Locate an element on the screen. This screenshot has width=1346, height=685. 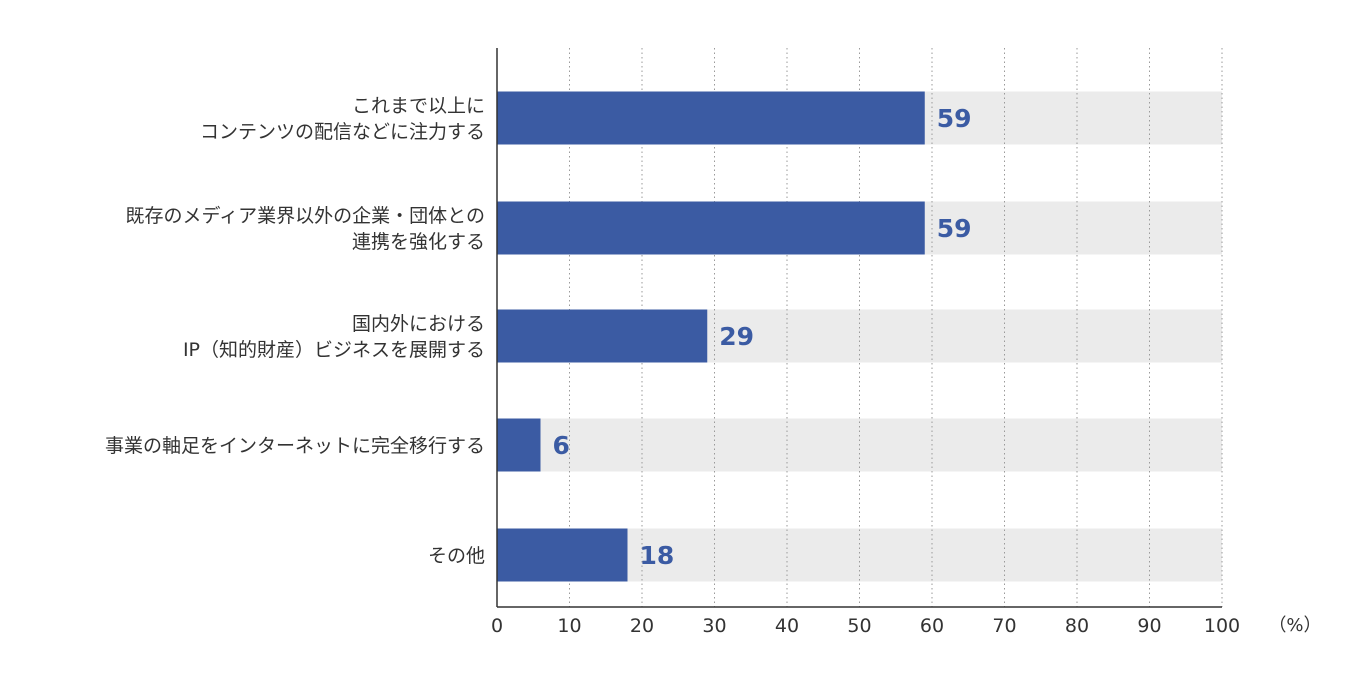
x-axis-unit-label: （%） is located at coordinates (1294, 625).